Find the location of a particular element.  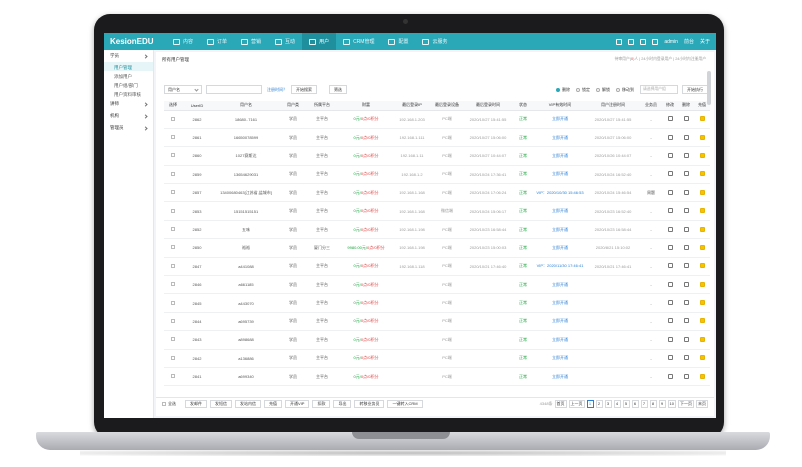

page-button-6: 5 is located at coordinates (626, 404).